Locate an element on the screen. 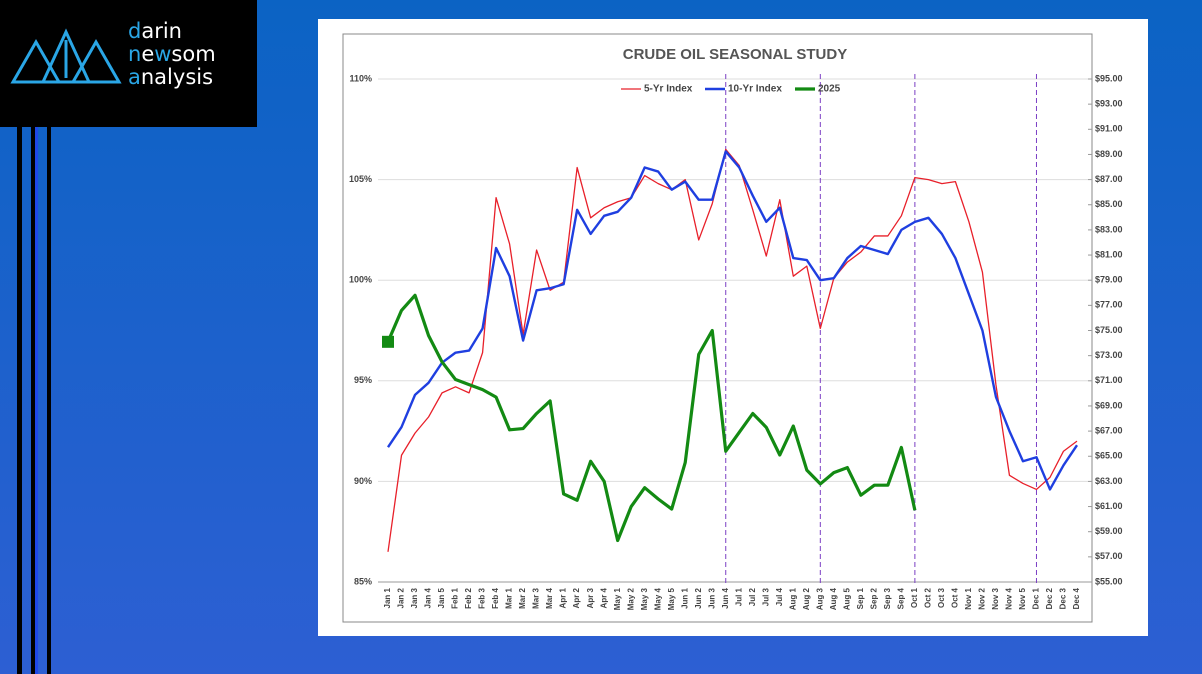  x-tick-label: Jan 4 is located at coordinates (428, 597).